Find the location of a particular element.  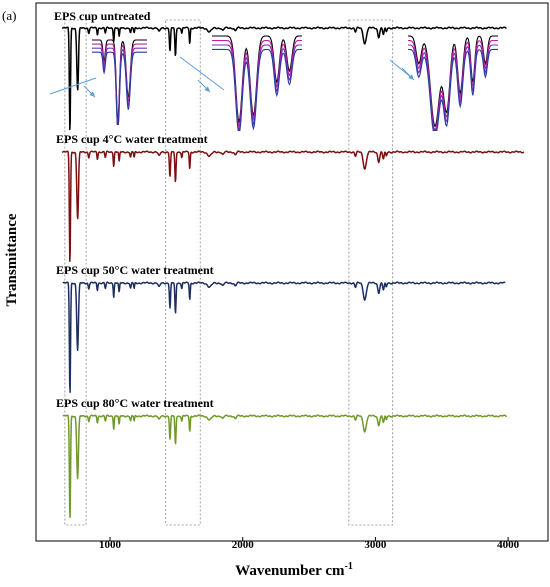

x-tick-label-1000: 1000 is located at coordinates (110, 545).